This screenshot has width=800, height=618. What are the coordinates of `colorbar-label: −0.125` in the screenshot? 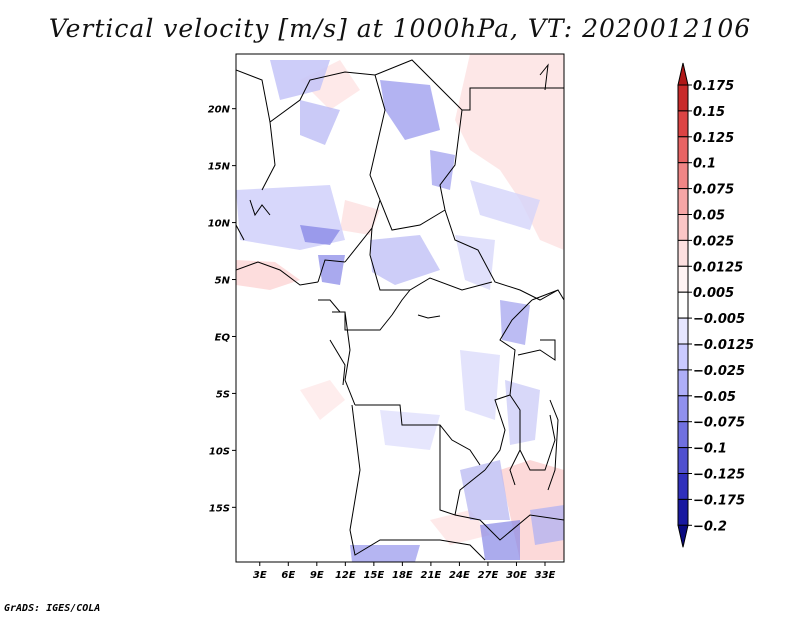 It's located at (719, 475).